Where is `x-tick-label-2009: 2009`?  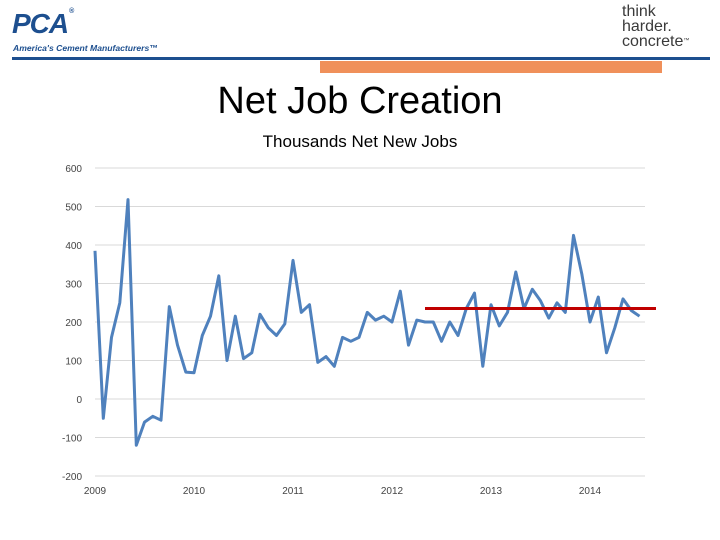 x-tick-label-2009: 2009 is located at coordinates (95, 491).